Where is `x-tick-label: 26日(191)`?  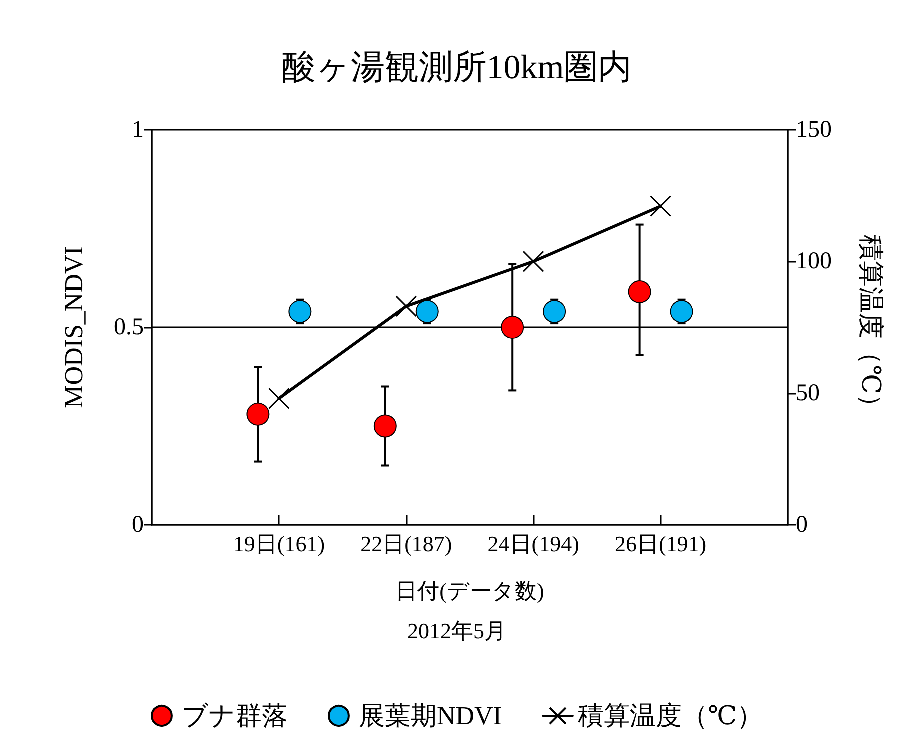 x-tick-label: 26日(191) is located at coordinates (660, 544).